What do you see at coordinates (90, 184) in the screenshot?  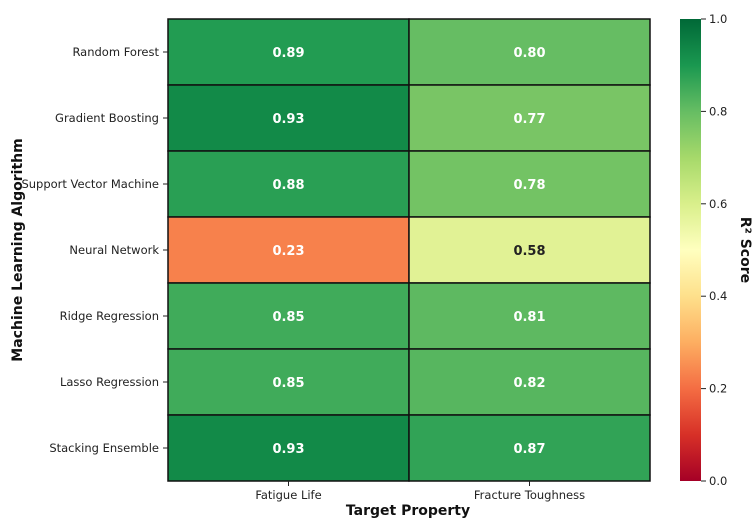 I see `row-tick-label: Support Vector Machine` at bounding box center [90, 184].